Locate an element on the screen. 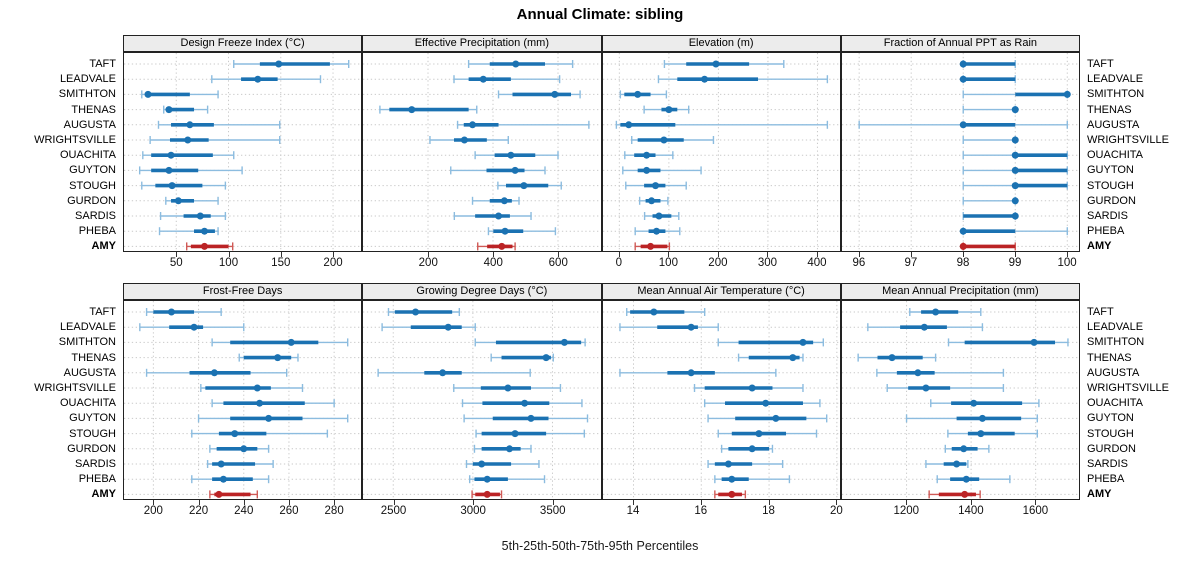 This screenshot has height=575, width=1200. station-label-right: PHEBA is located at coordinates (1106, 231).